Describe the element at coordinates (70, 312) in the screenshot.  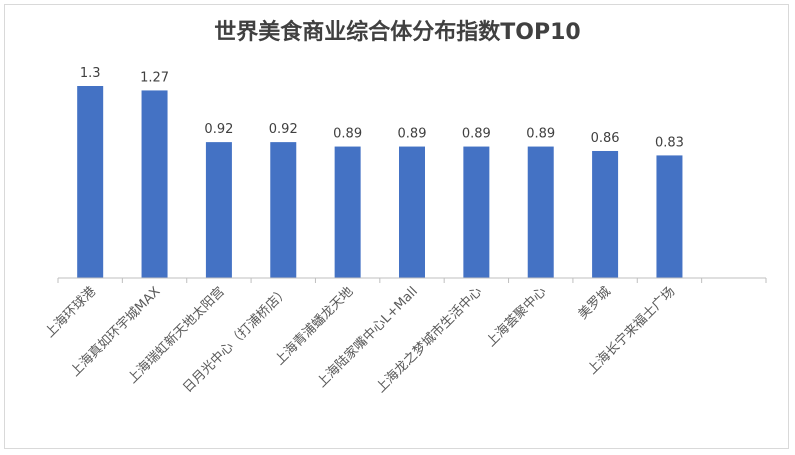
I see `x-tick-label: 上海环球港` at that location.